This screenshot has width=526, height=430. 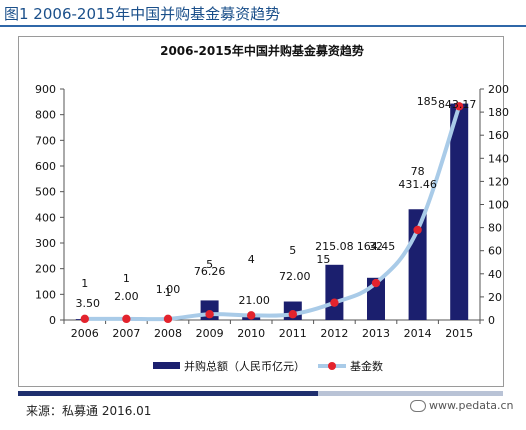 I want to click on x-tick-label: 2009, so click(x=210, y=333).